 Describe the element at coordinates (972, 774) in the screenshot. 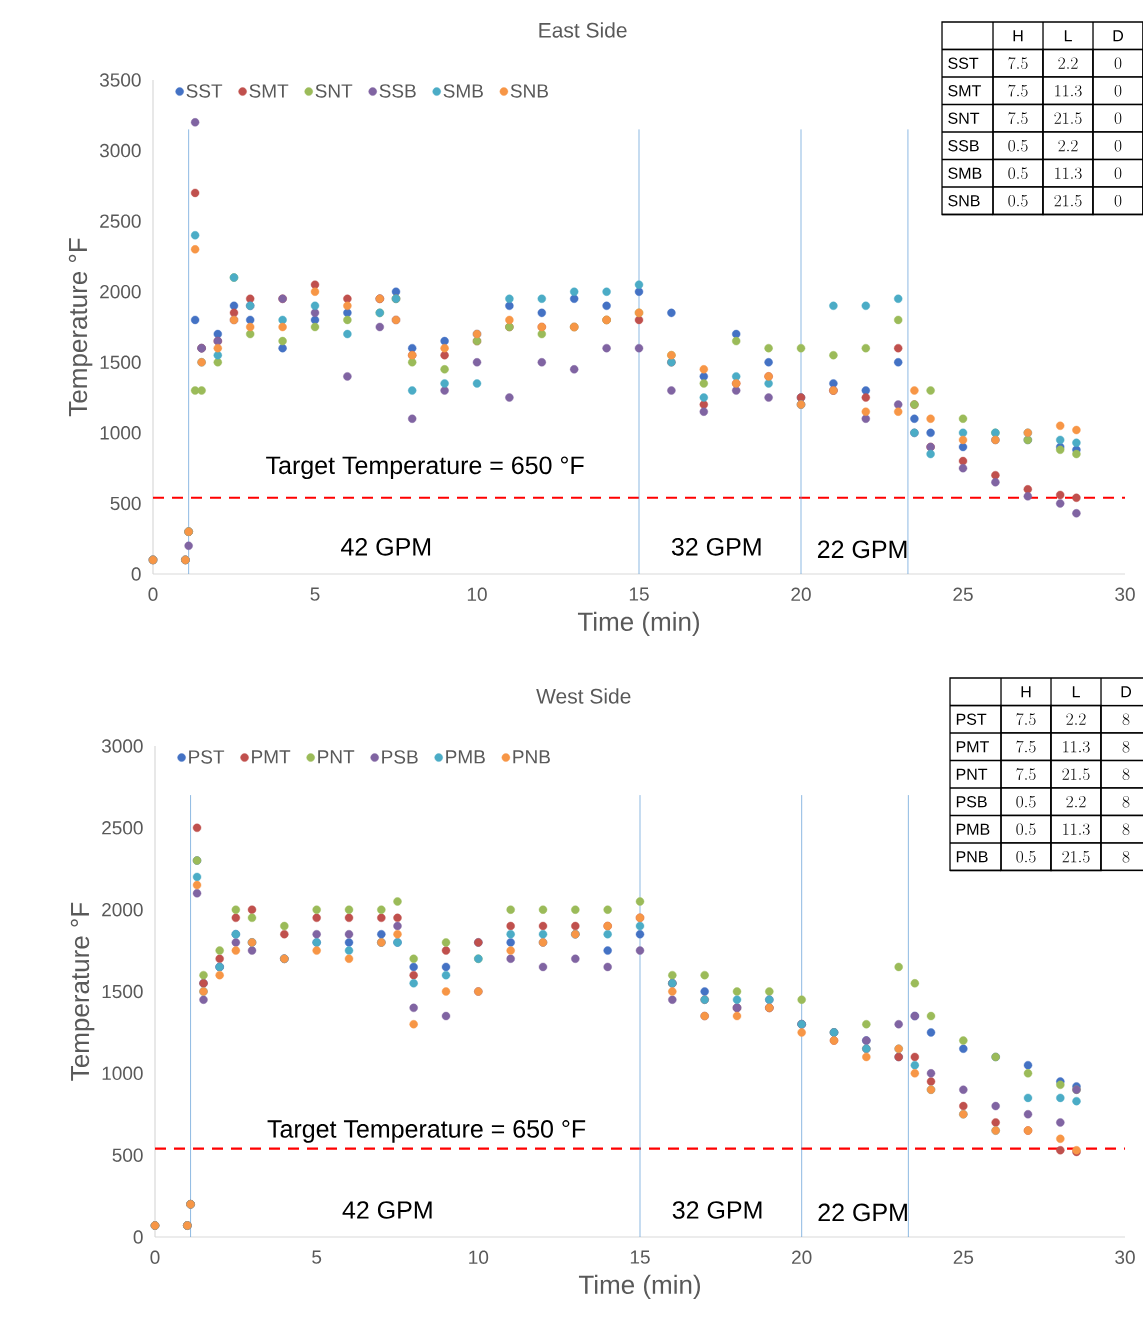

I see `y-tick-label: PNT` at that location.